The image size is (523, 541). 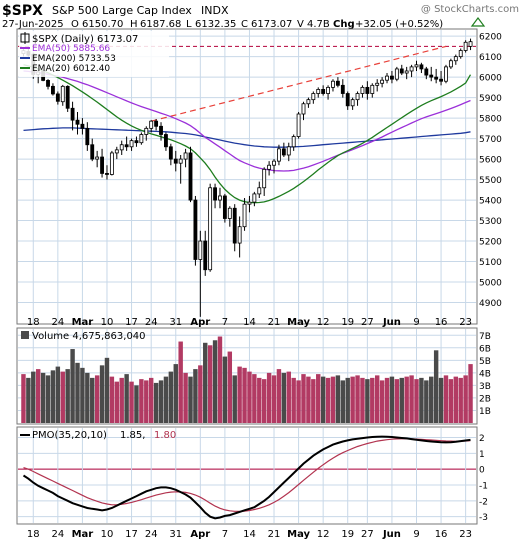 What do you see at coordinates (465, 534) in the screenshot?
I see `x-tick-label-bottom: 23` at bounding box center [465, 534].